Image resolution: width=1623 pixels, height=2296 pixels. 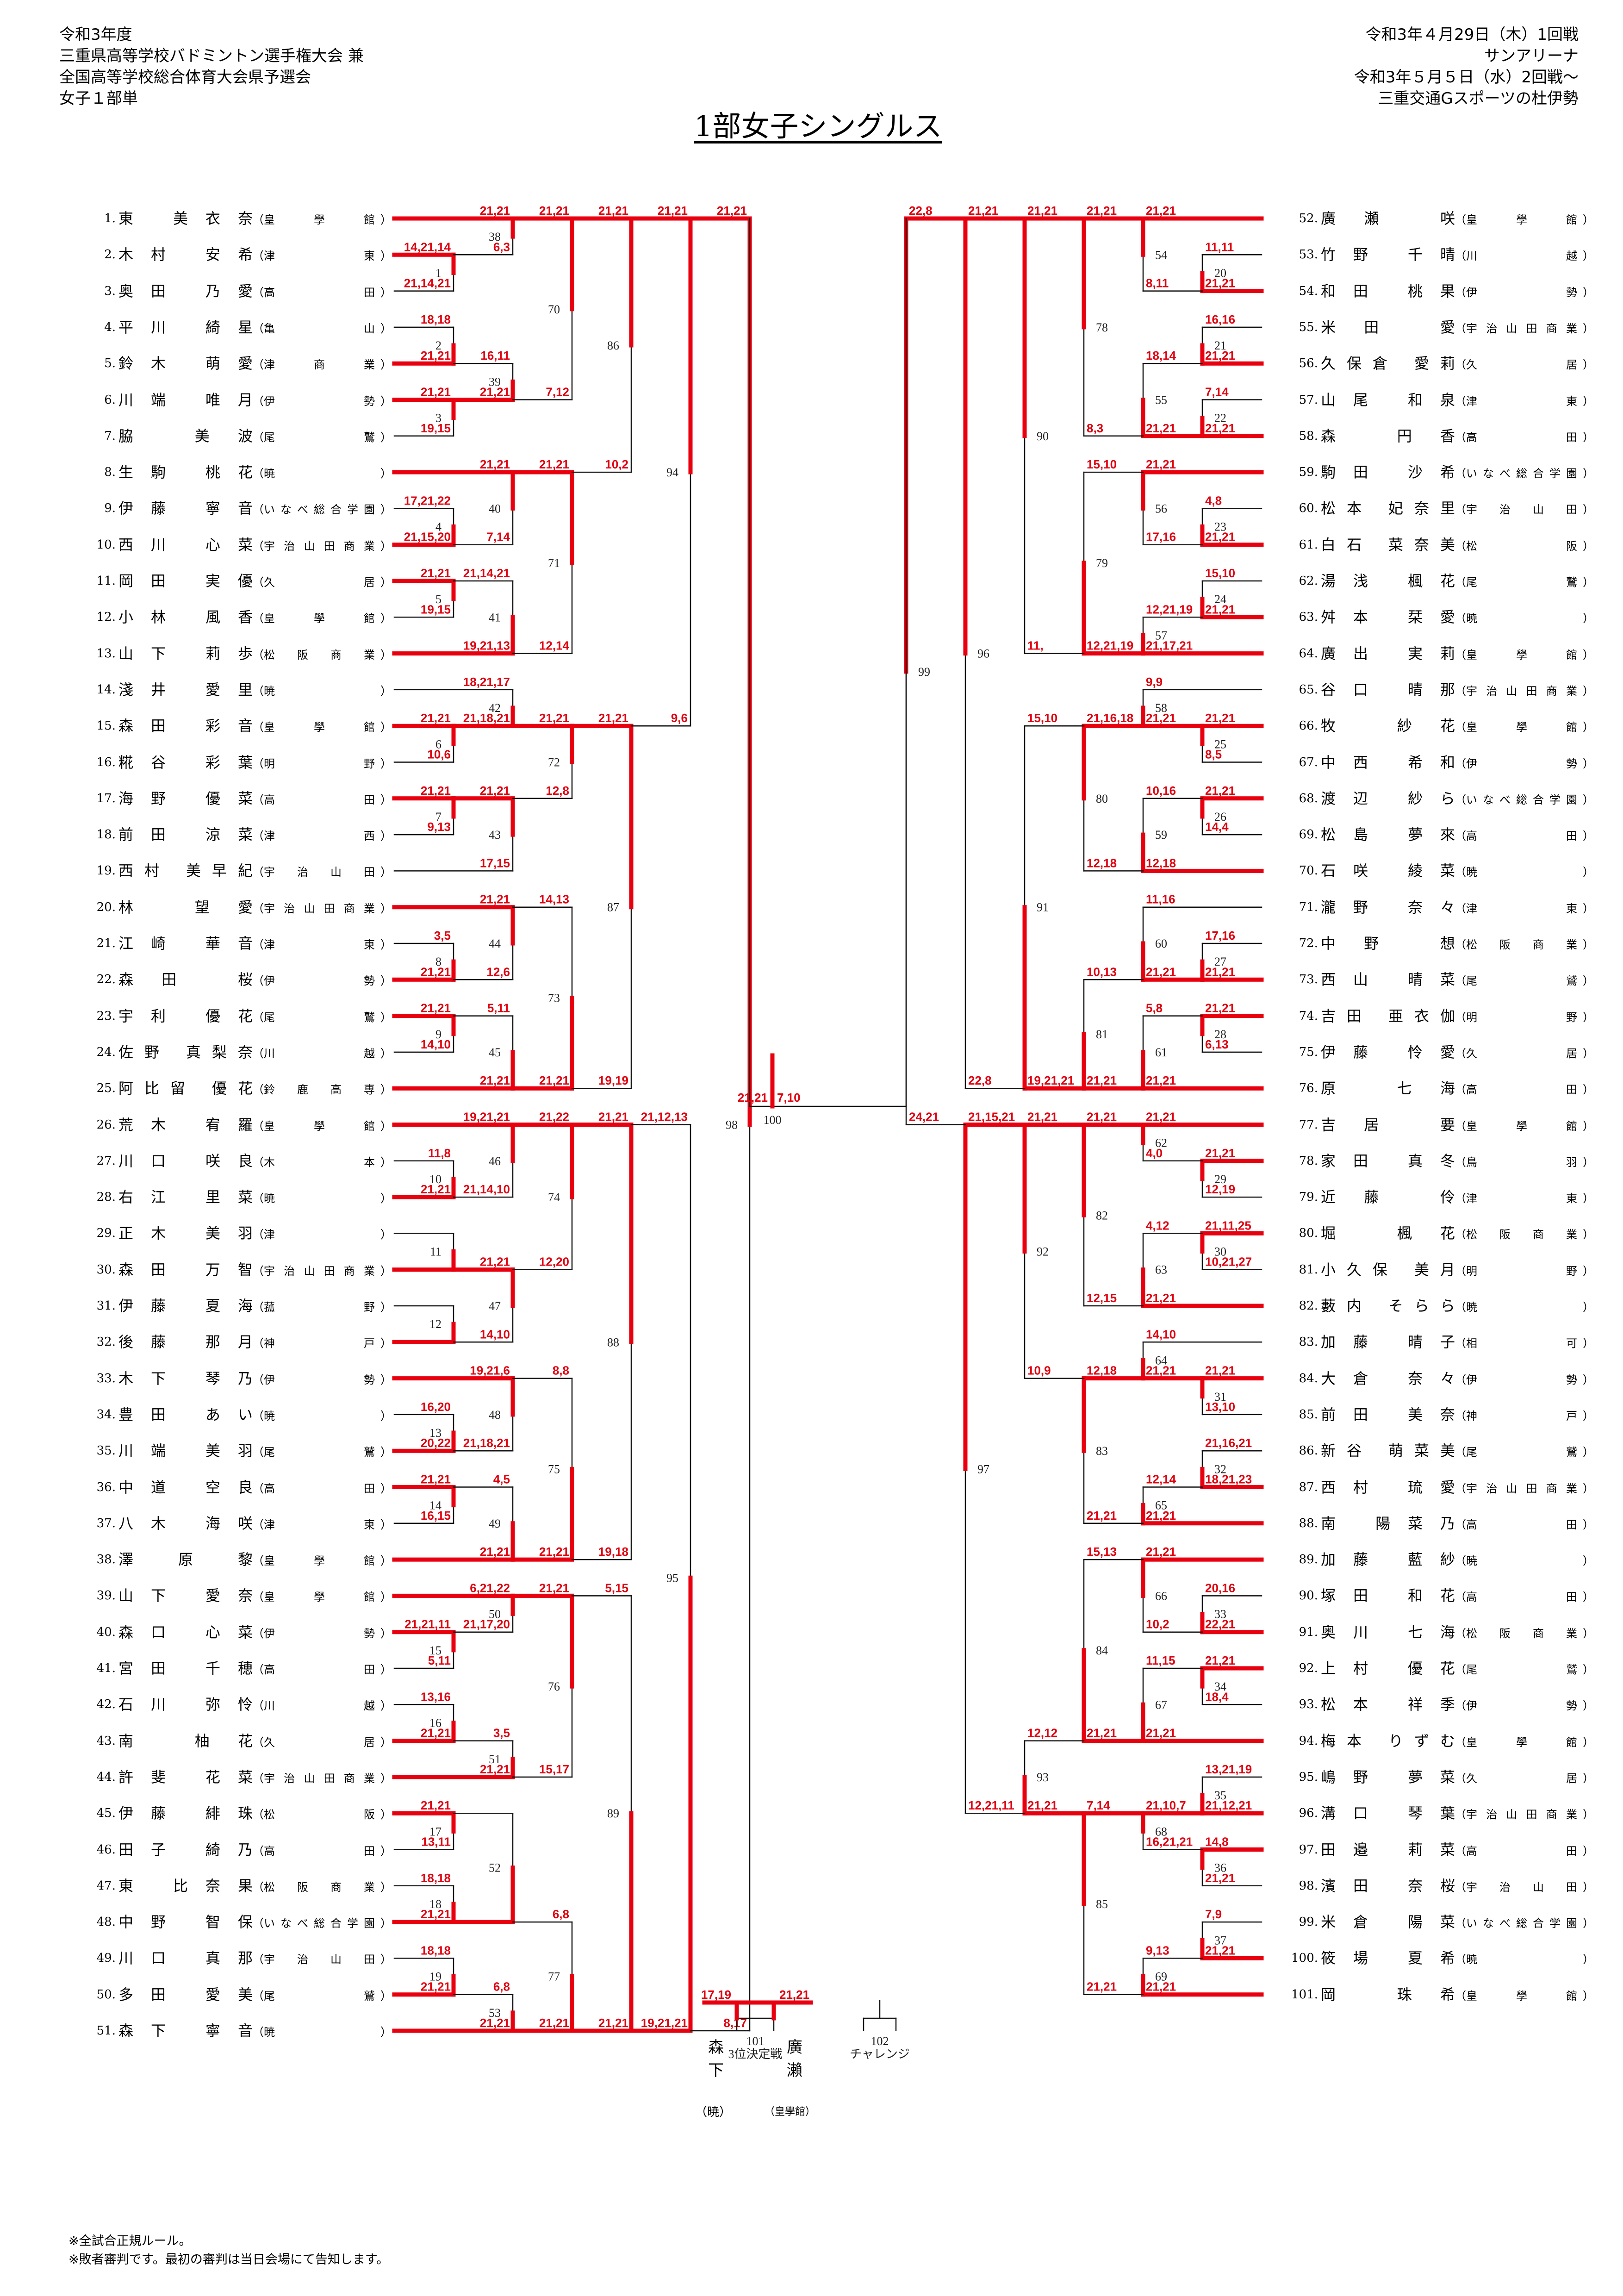 I want to click on score-label: 17,16, so click(x=1220, y=935).